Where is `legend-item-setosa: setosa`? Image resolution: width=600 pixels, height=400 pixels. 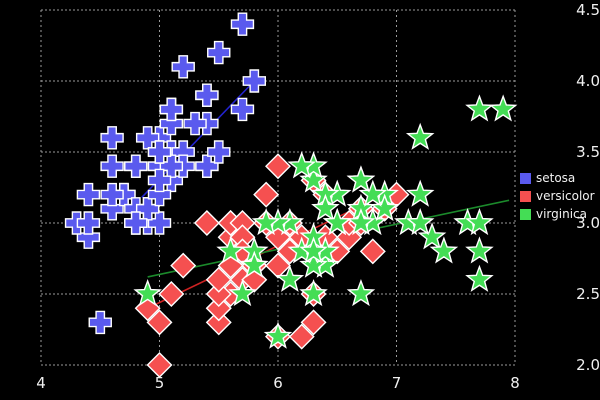
legend-item-setosa: setosa is located at coordinates (557, 178).